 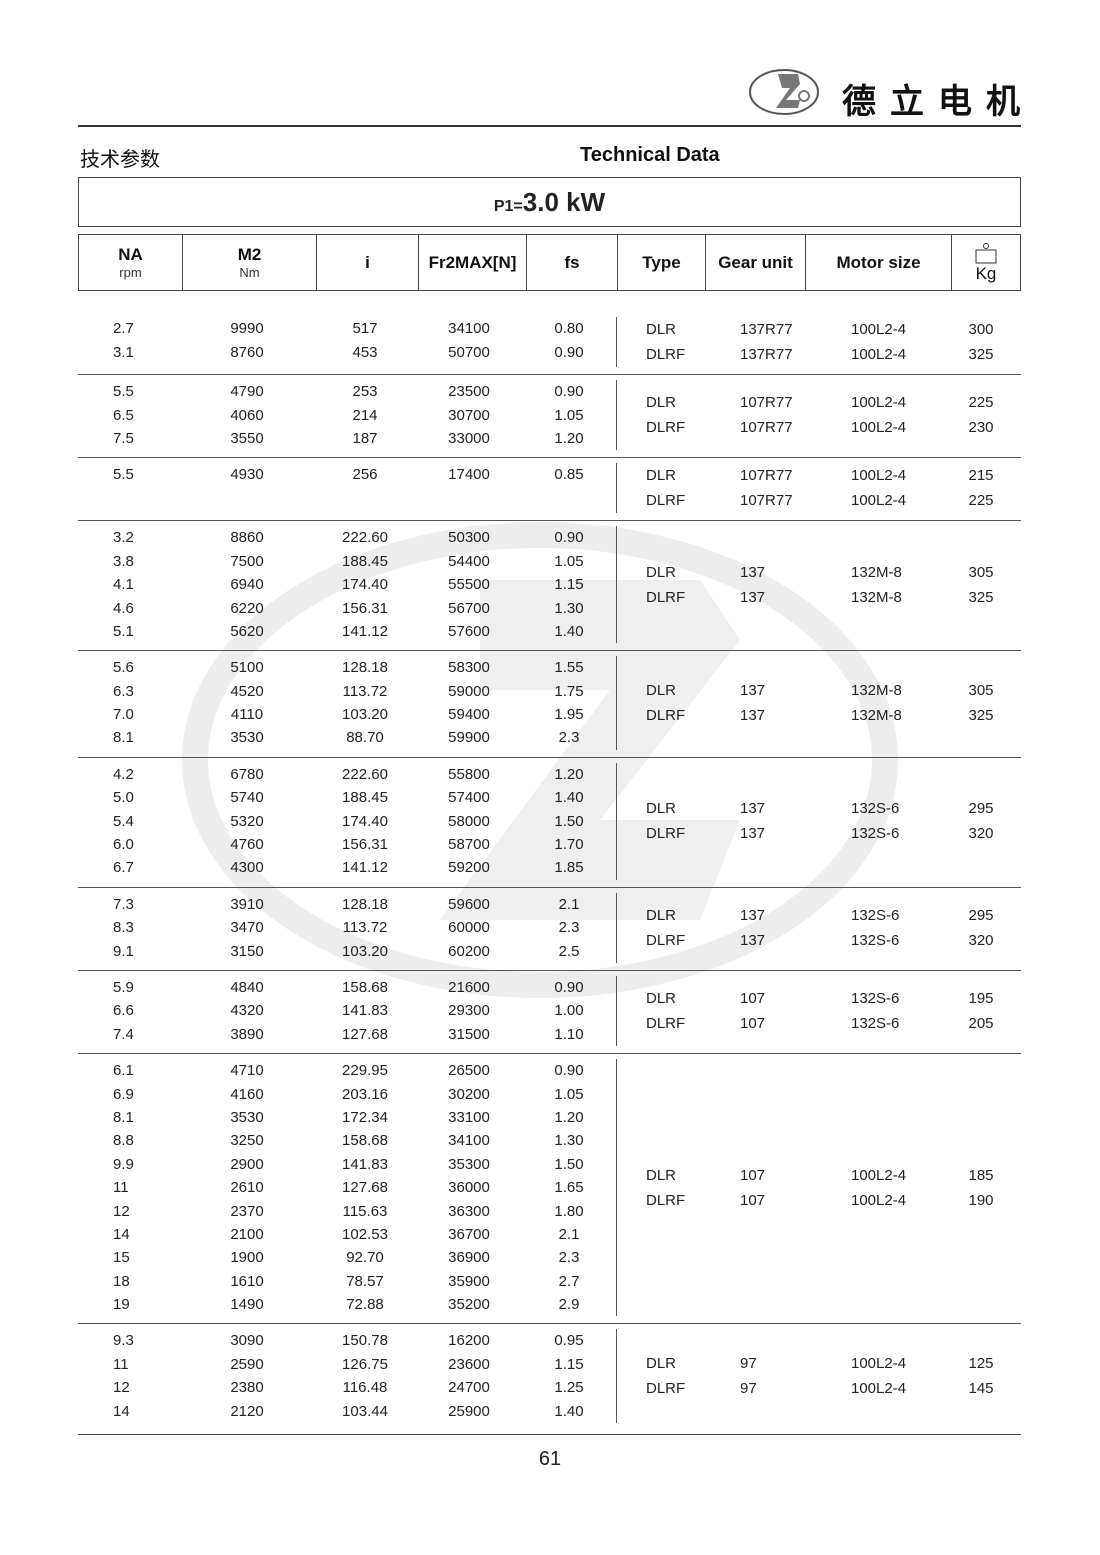 What do you see at coordinates (121, 1234) in the screenshot?
I see `na-cell: 14` at bounding box center [121, 1234].